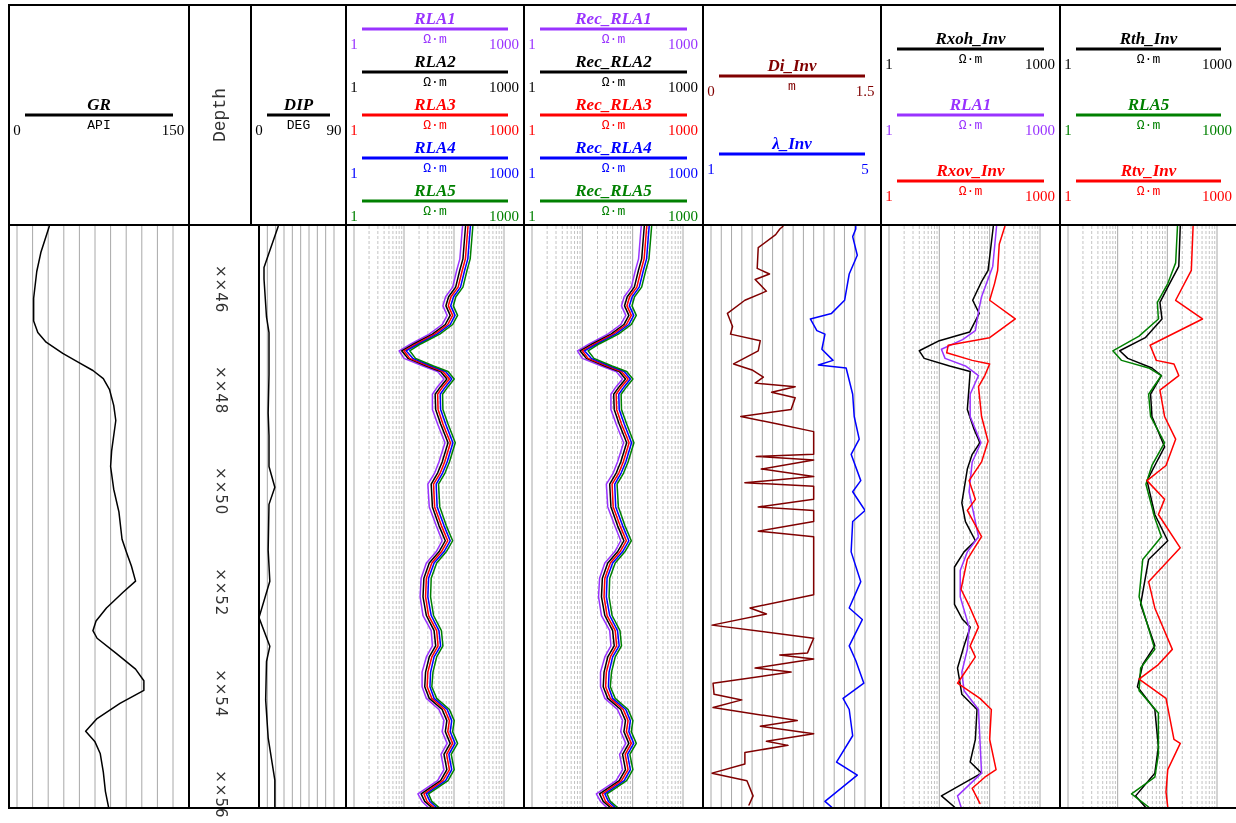 The width and height of the screenshot is (1236, 823). Describe the element at coordinates (865, 169) in the screenshot. I see `x2-tick-label: 5` at that location.